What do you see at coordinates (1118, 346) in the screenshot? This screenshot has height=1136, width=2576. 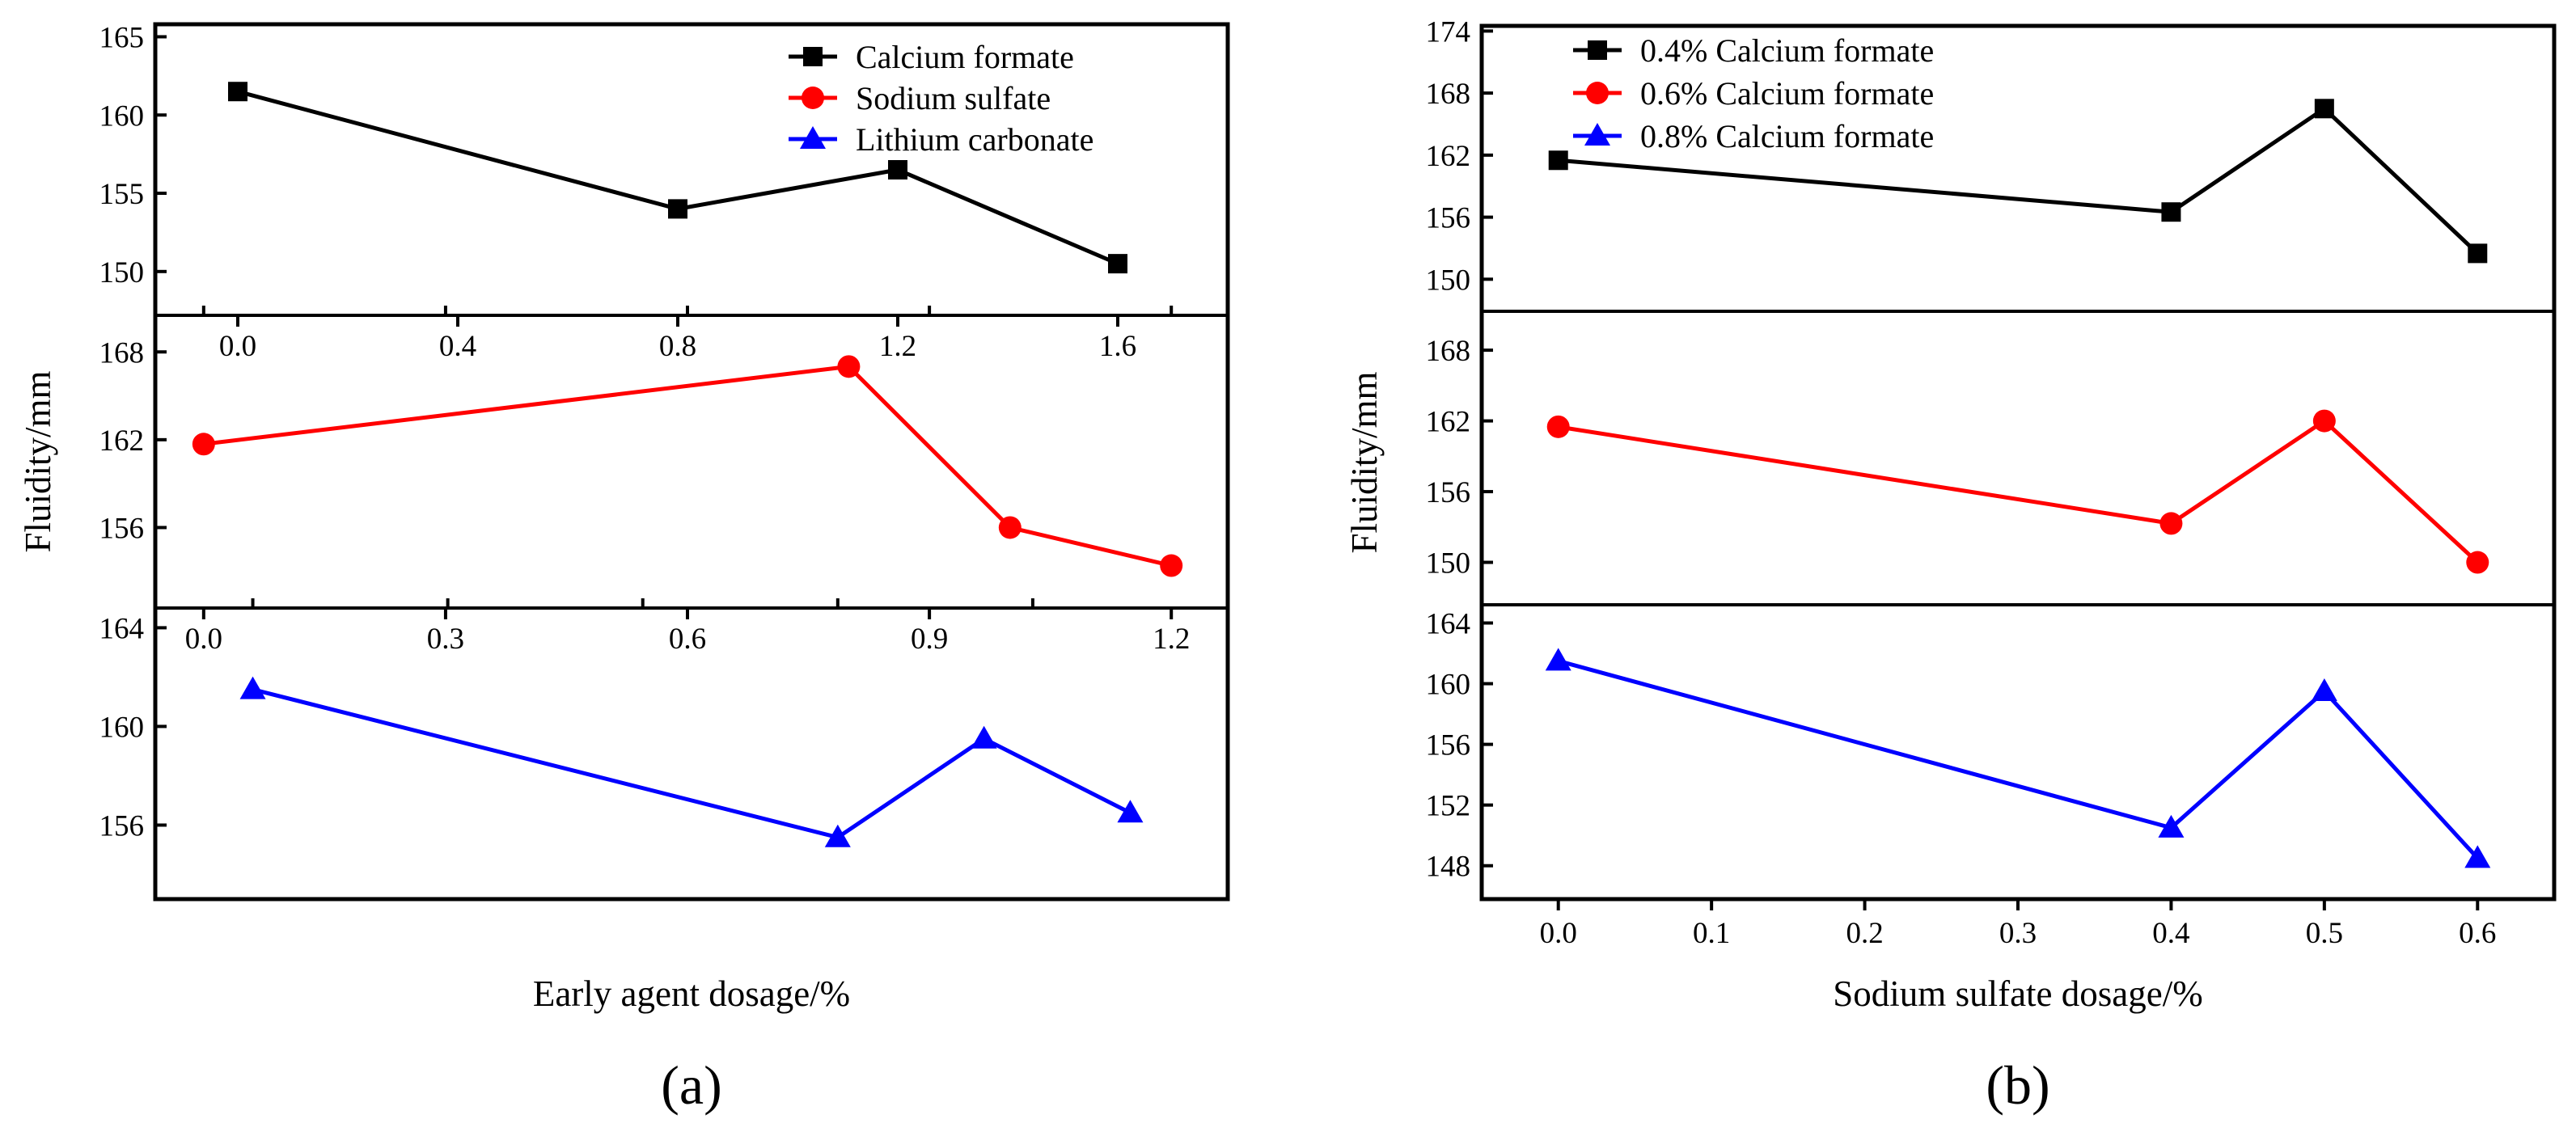 I see `x-tick-label: 1.6` at bounding box center [1118, 346].